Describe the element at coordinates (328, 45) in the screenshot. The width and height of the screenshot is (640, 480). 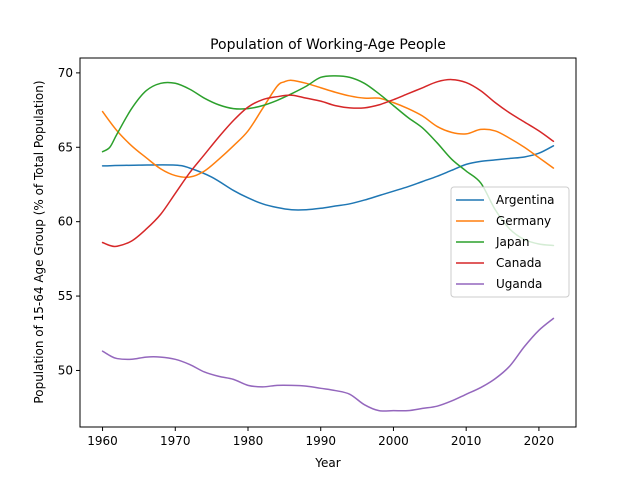
I see `chart-title: Population of Working-Age People` at that location.